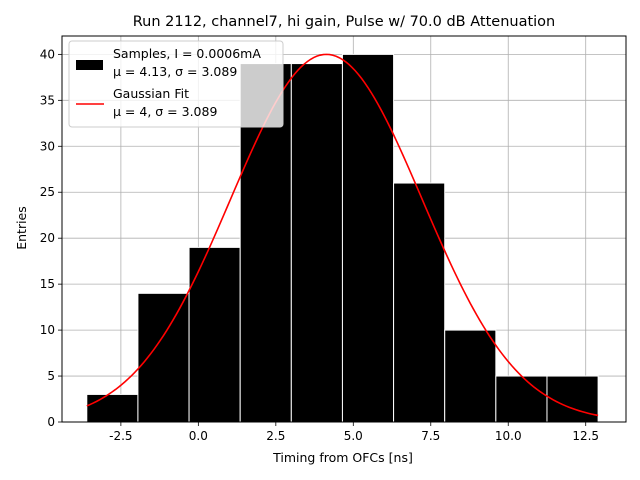 This screenshot has width=640, height=480. Describe the element at coordinates (47, 330) in the screenshot. I see `y-tick-label: 10` at that location.